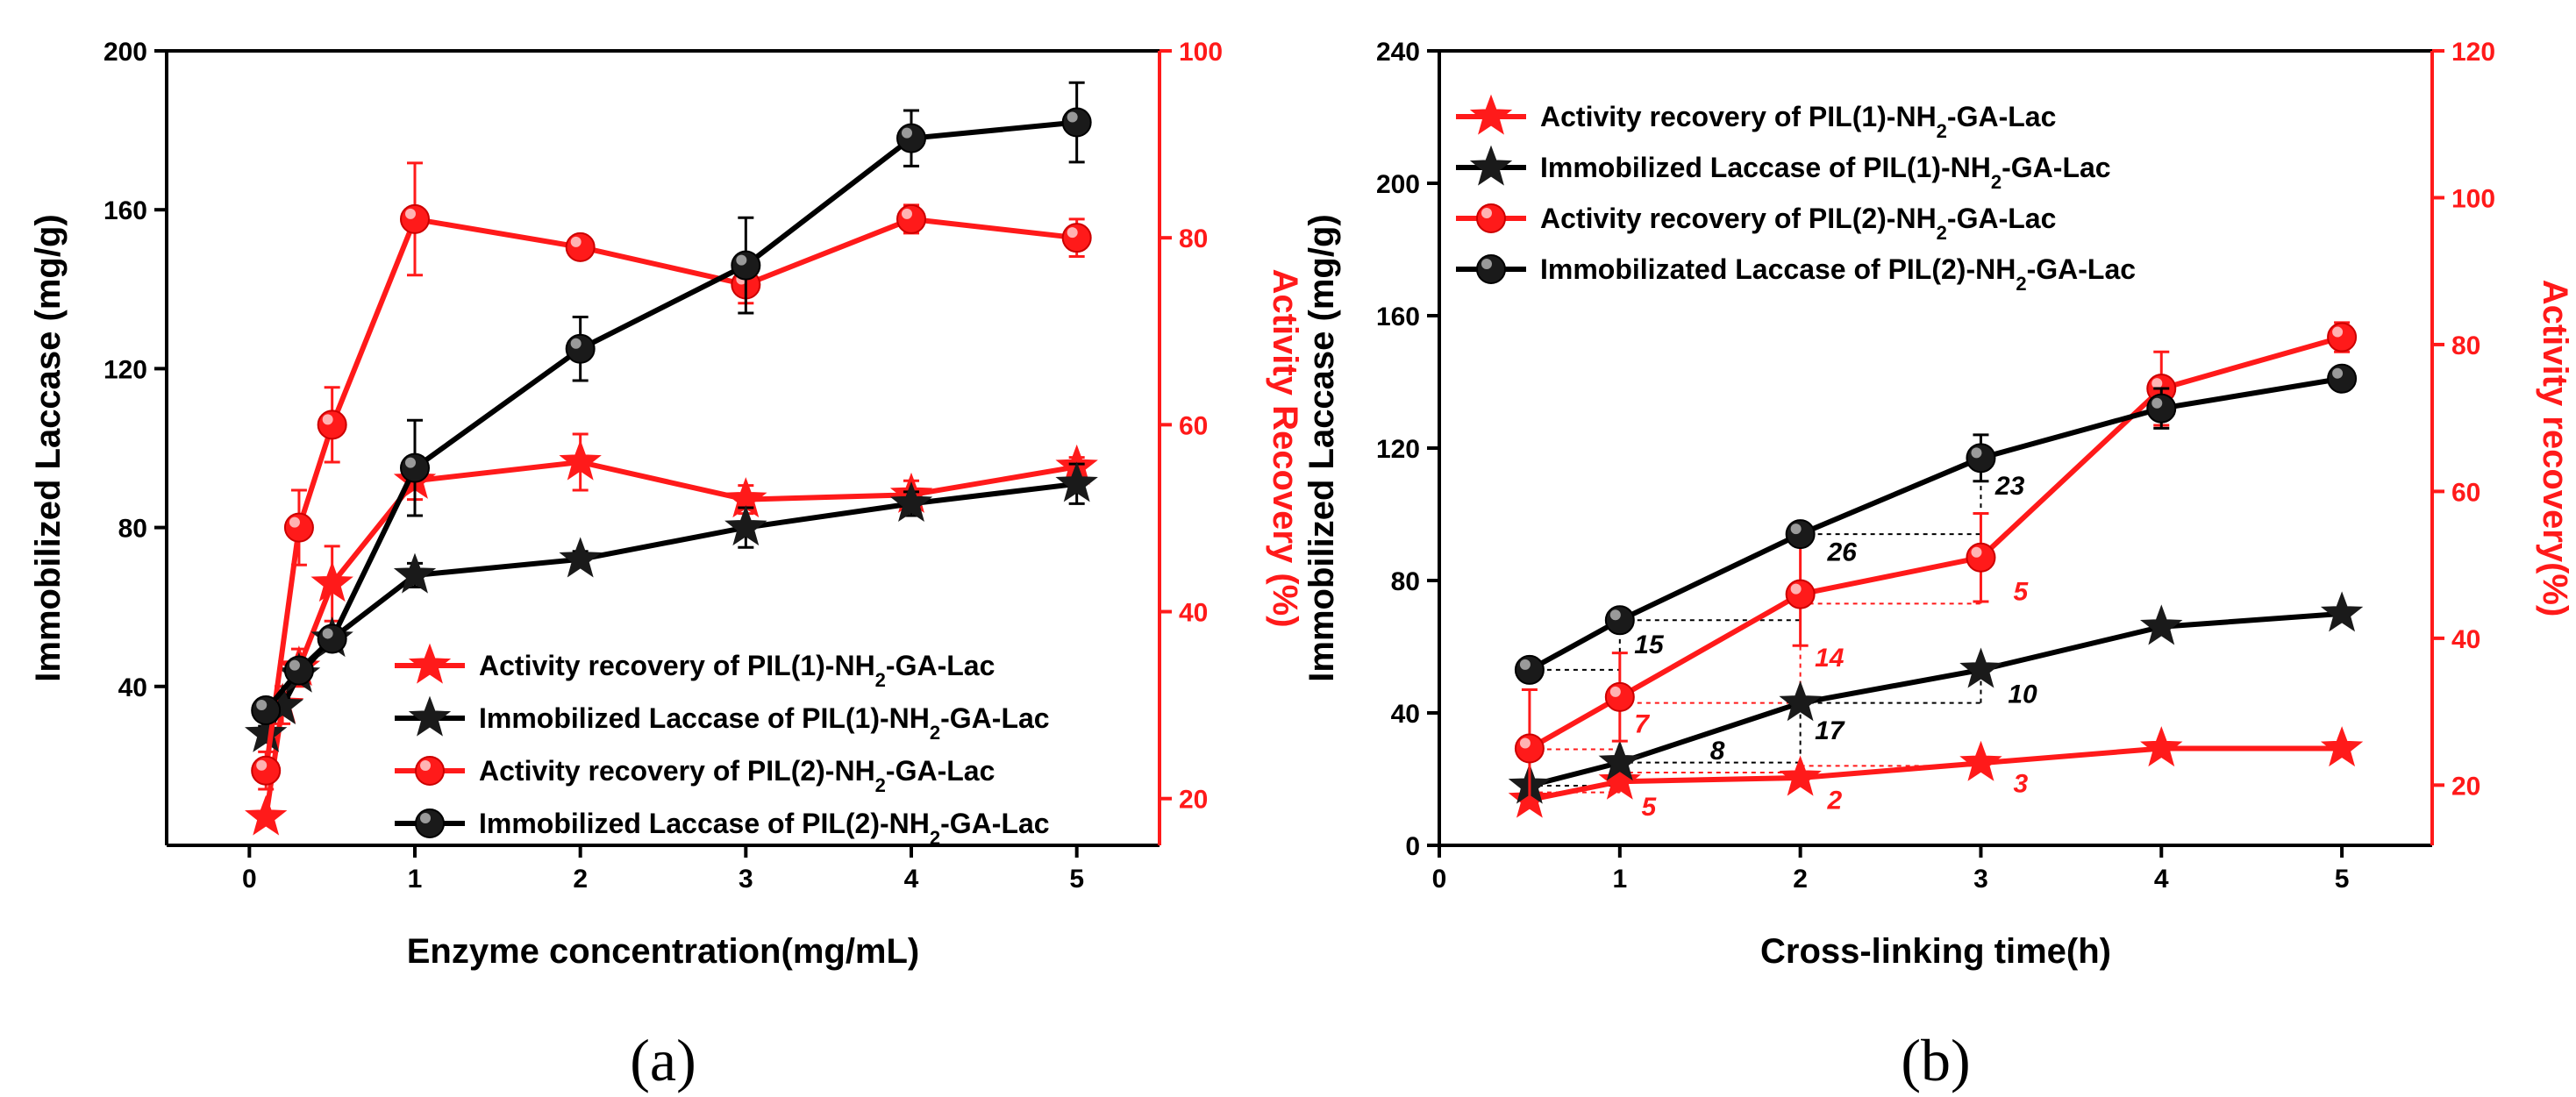 The image size is (2576, 1097). What do you see at coordinates (2473, 198) in the screenshot?
I see `y-tick-label-right: 100` at bounding box center [2473, 198].